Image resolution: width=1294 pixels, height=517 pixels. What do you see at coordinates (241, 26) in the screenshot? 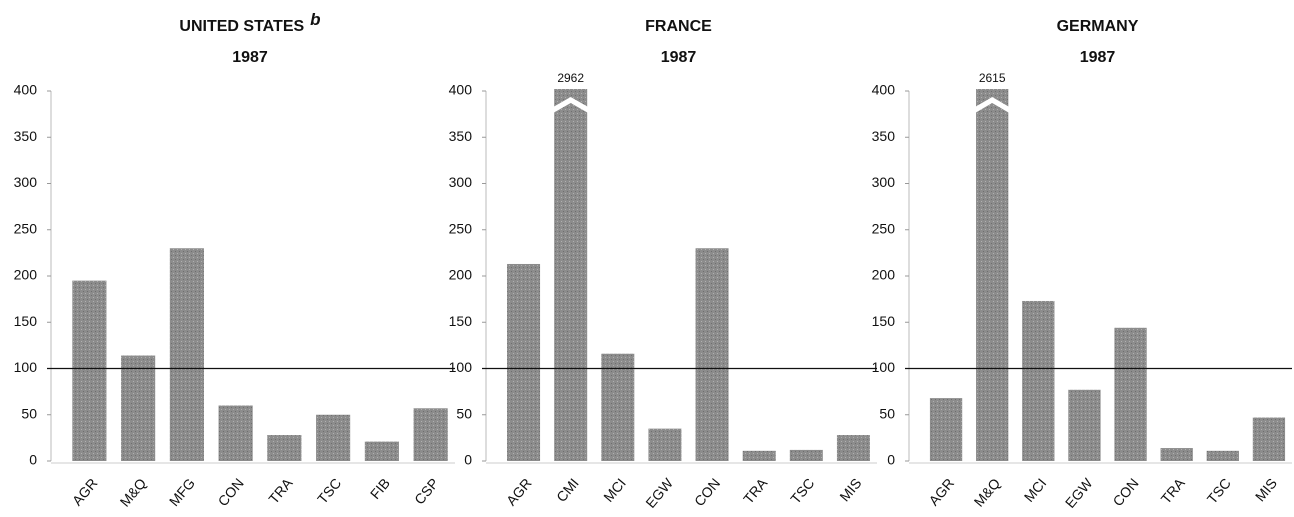
I see `title-text: UNITED STATES` at bounding box center [241, 26].